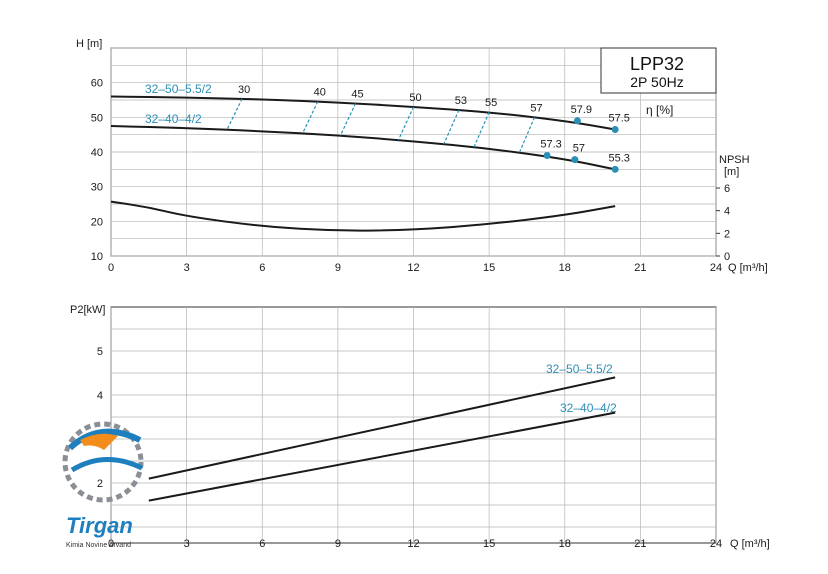 Image resolution: width=828 pixels, height=574 pixels. Describe the element at coordinates (727, 189) in the screenshot. I see `npsh-tick-6: 6` at that location.